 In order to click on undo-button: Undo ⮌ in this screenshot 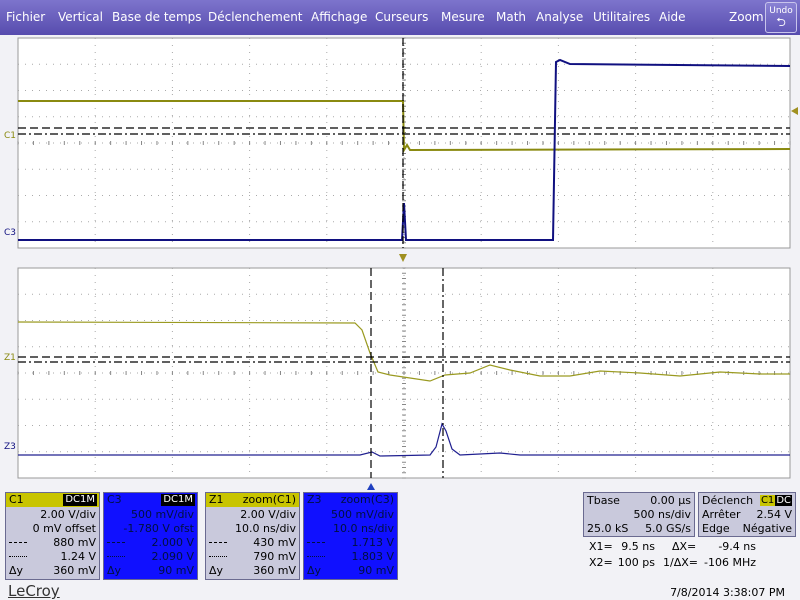, I will do `click(781, 17)`.